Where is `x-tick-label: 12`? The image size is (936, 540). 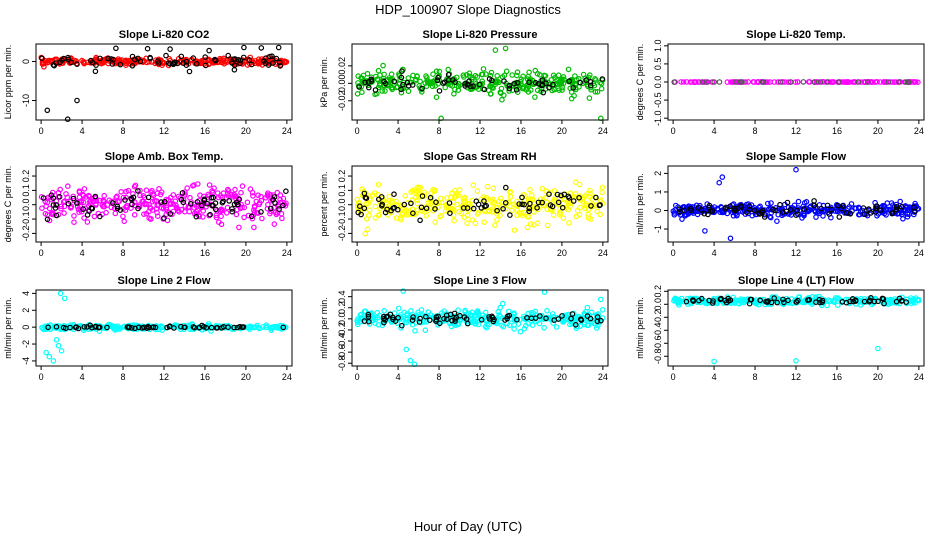 x-tick-label: 12 is located at coordinates (480, 377).